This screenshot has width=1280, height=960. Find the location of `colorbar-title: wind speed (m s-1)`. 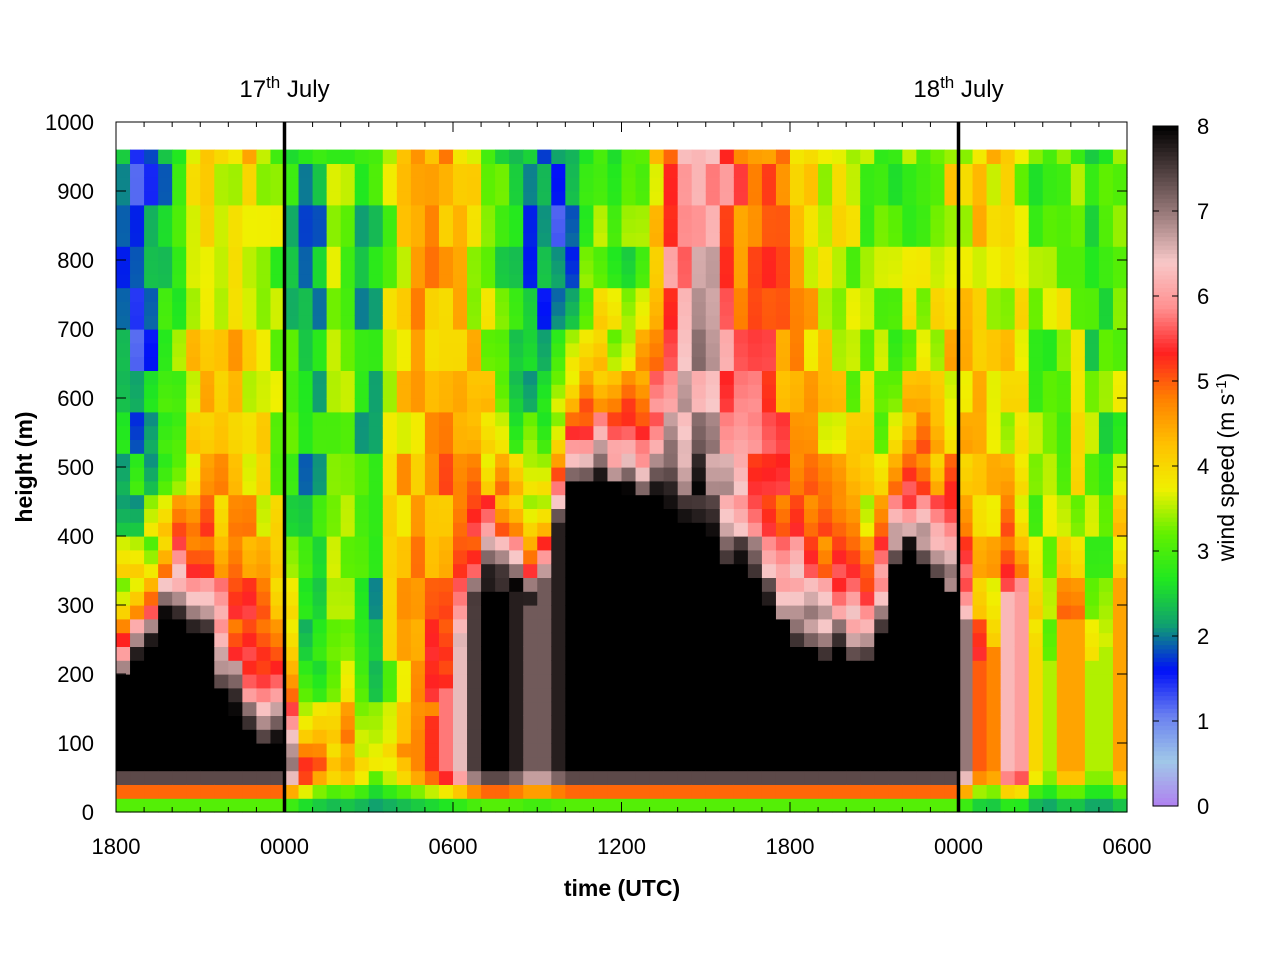

colorbar-title: wind speed (m s-1) is located at coordinates (1226, 467).